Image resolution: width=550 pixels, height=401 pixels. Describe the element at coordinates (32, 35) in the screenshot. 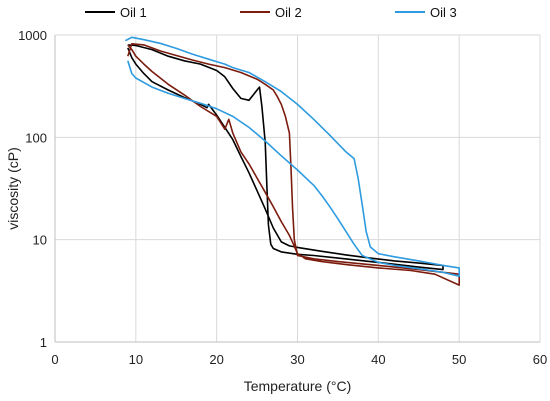

I see `y-tick-label: 1000` at that location.